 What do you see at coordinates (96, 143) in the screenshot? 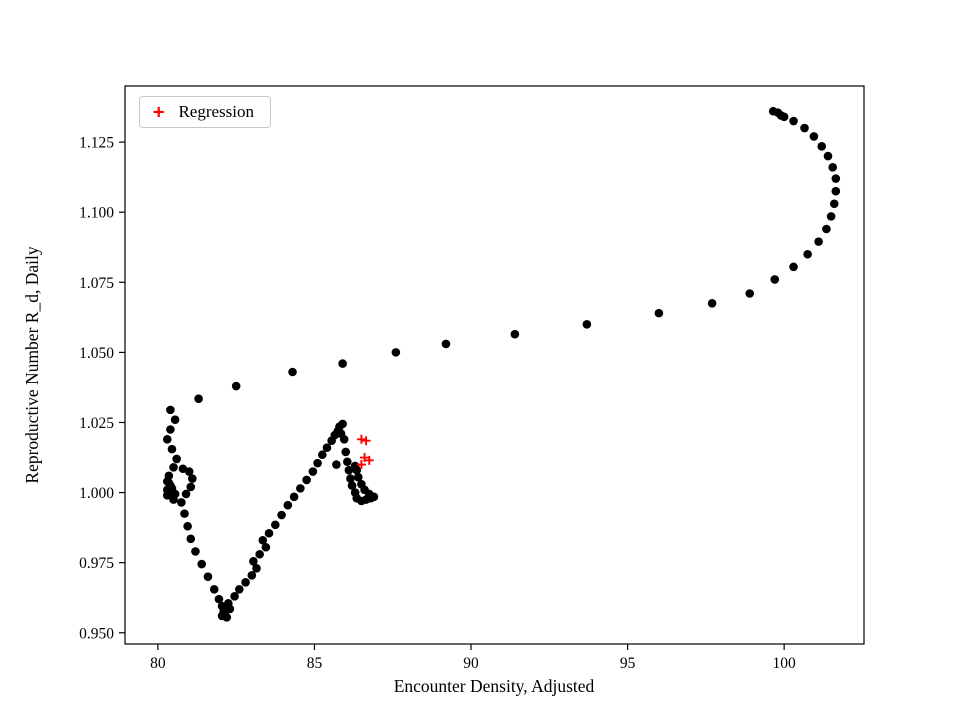
I see `y-tick-label: 1.125` at bounding box center [96, 143].